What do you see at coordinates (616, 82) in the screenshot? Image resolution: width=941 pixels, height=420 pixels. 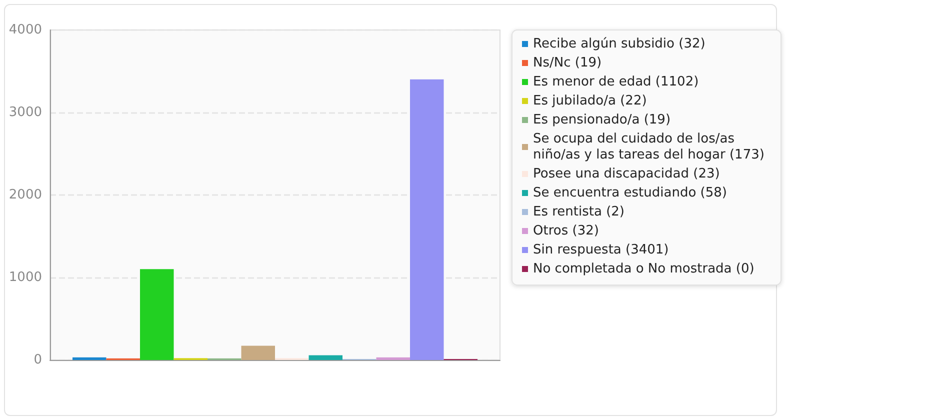 I see `legend-label: Es menor de edad (1102)` at bounding box center [616, 82].